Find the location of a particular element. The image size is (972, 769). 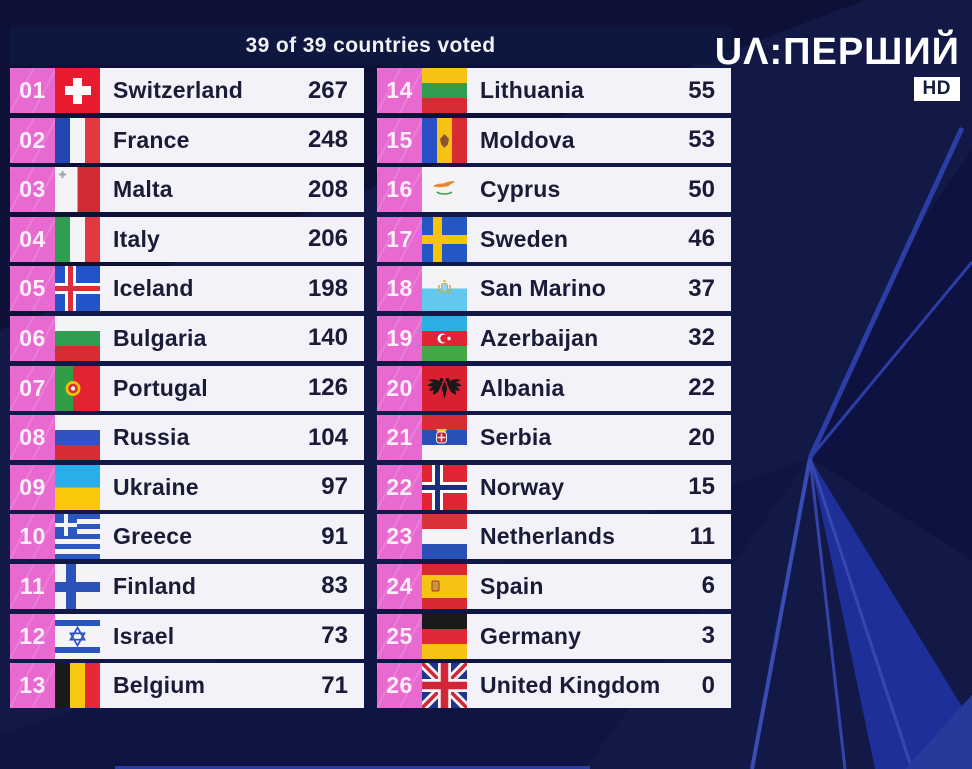

moldova-flag-icon is located at coordinates (444, 140).